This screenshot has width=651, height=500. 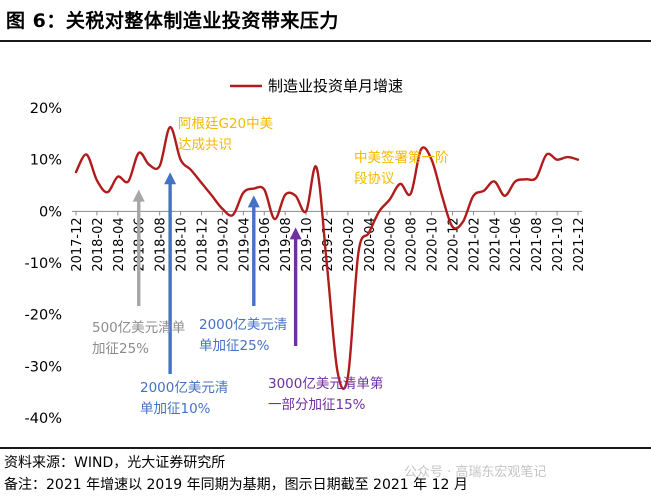 What do you see at coordinates (161, 244) in the screenshot?
I see `x-tick-label: 2018-08` at bounding box center [161, 244].